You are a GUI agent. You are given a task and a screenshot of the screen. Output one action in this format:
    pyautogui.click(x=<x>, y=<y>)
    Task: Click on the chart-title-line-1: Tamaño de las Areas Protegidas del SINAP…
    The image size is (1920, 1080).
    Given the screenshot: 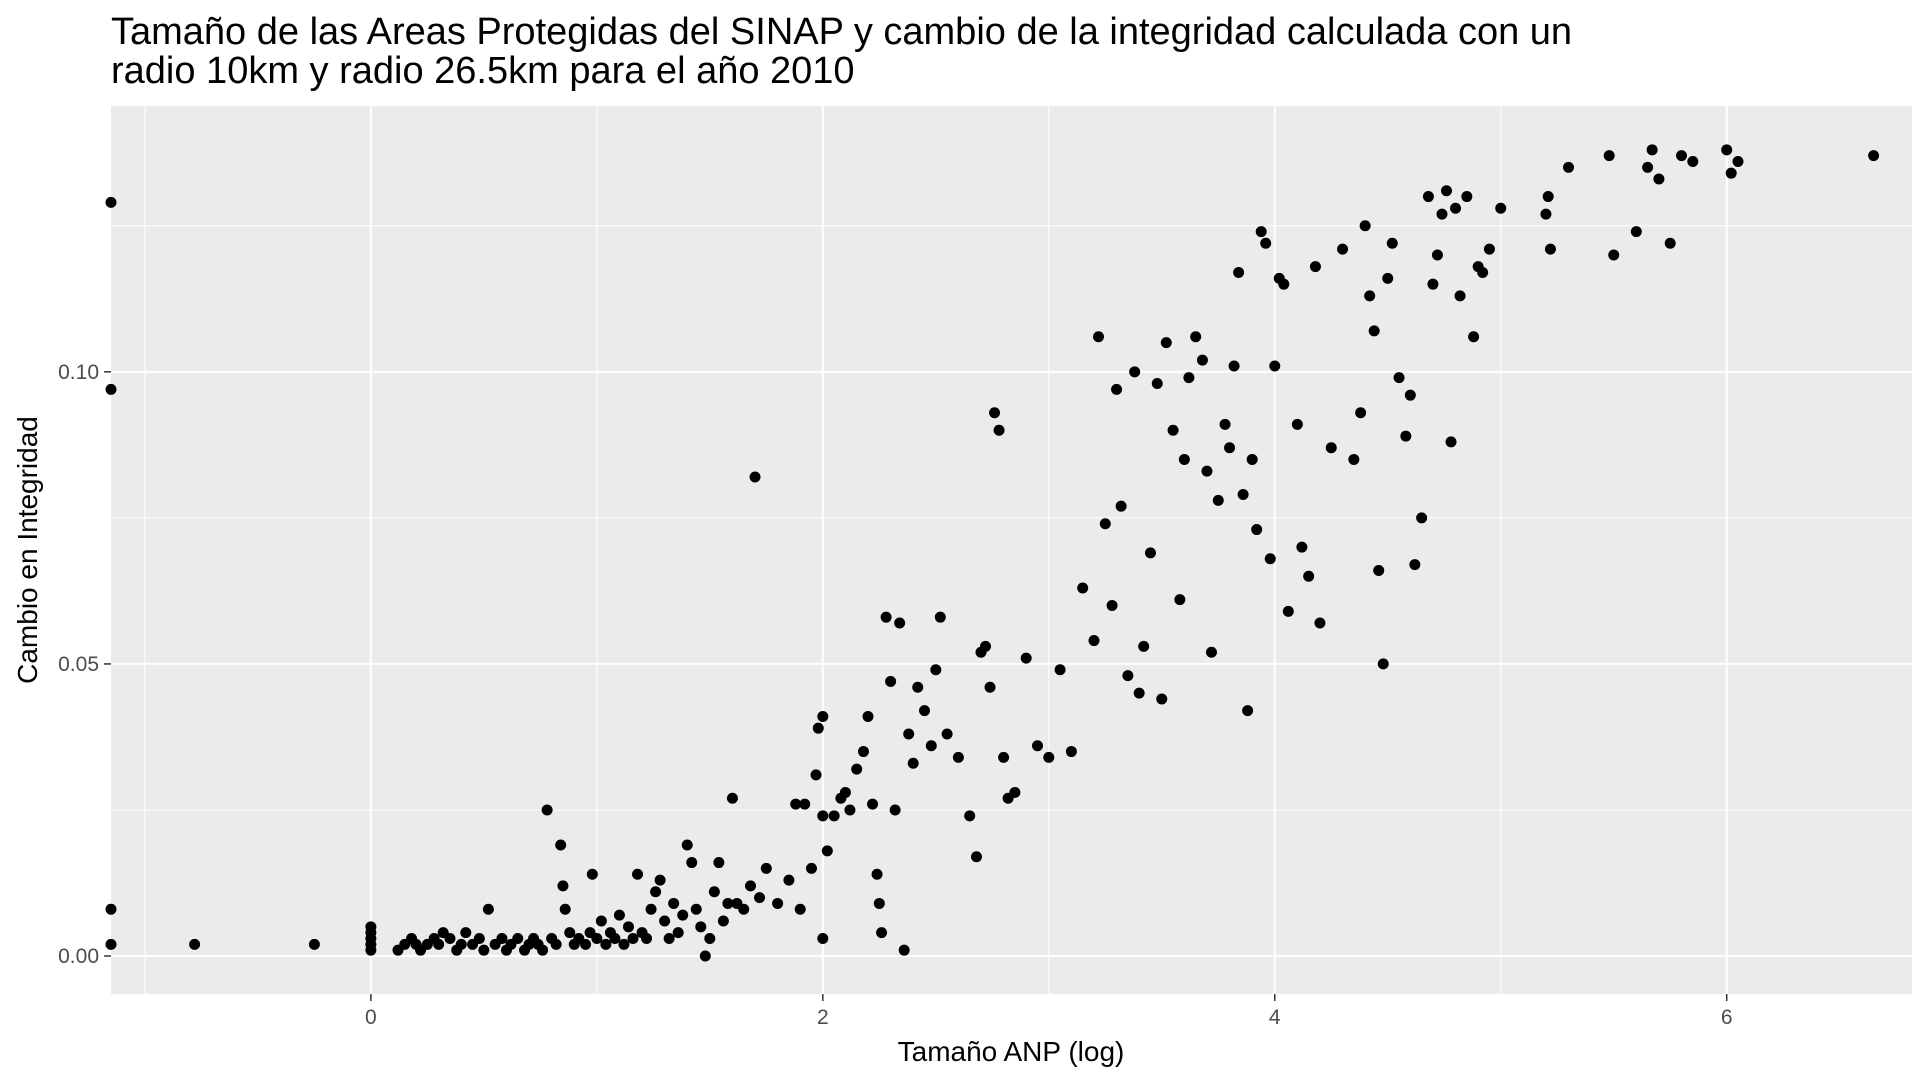 What is the action you would take?
    pyautogui.click(x=841, y=32)
    